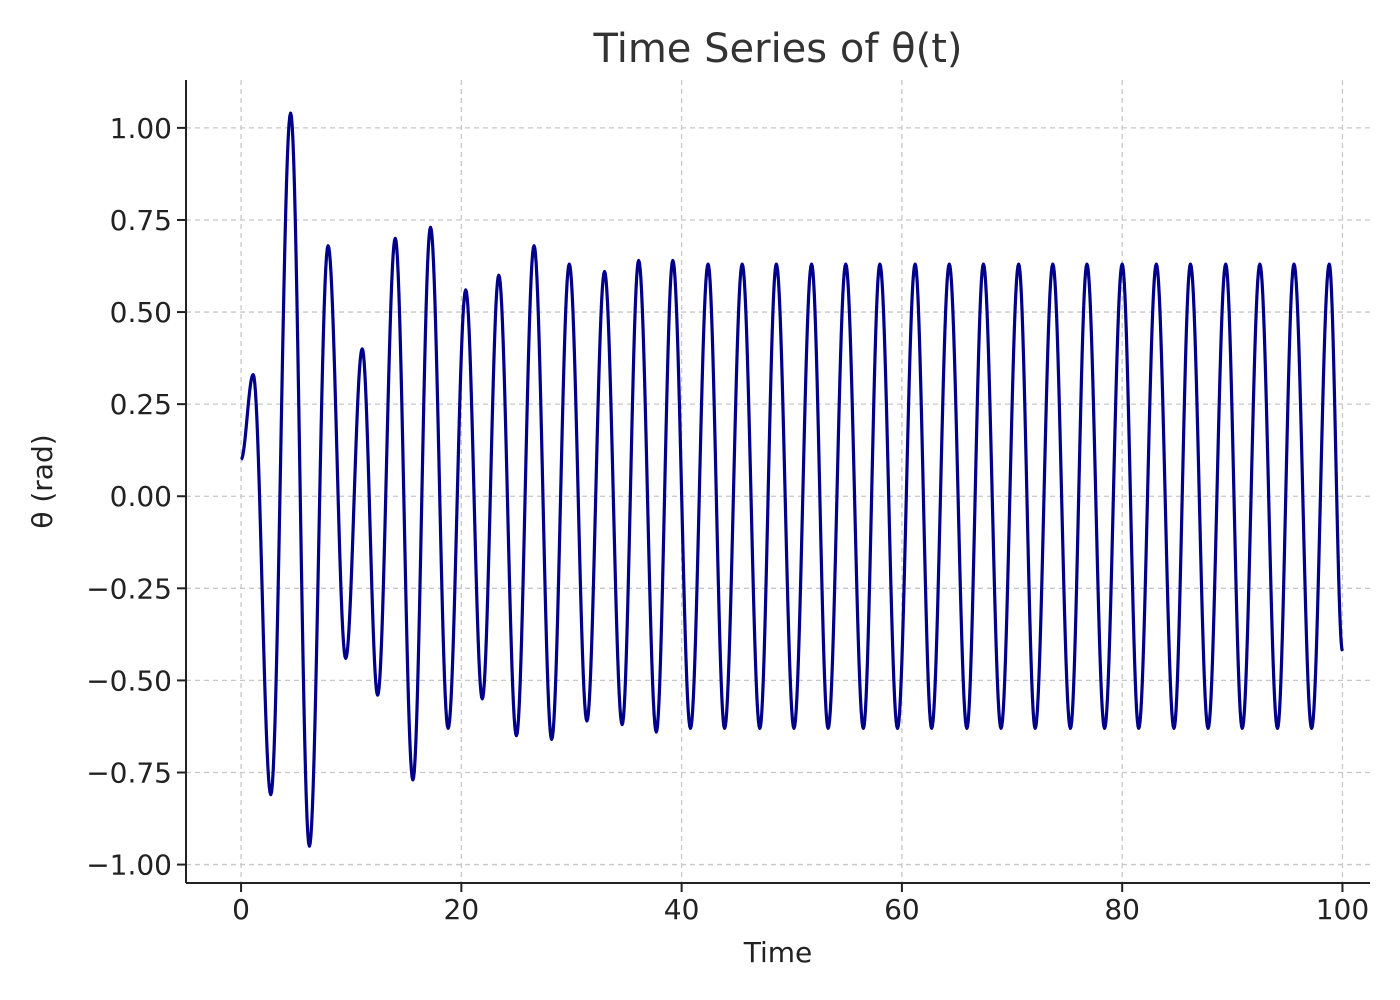  I want to click on y-tick-label: 0.00, so click(141, 496).